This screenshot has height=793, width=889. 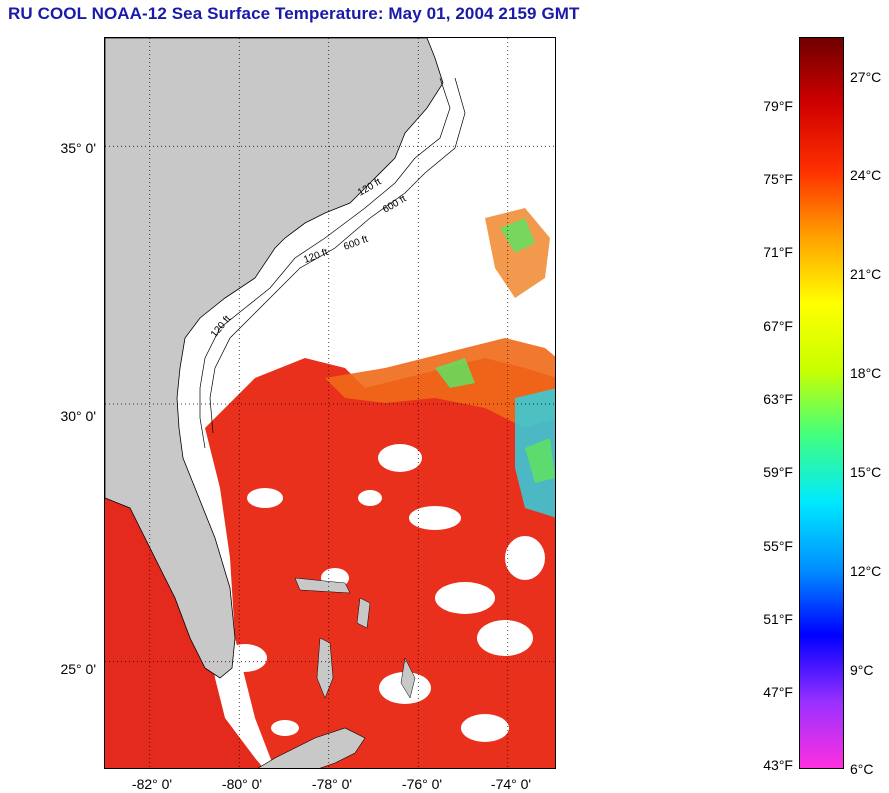 I want to click on colorbar-fahrenheit-label: 47°F, so click(x=778, y=692).